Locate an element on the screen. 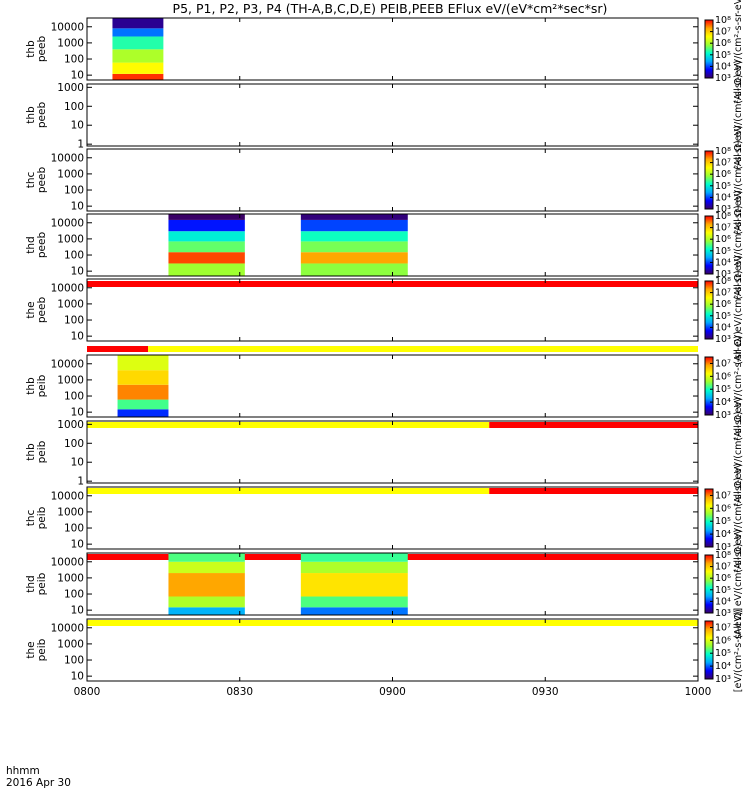  colorbar-tick-label: 10⁸ is located at coordinates (723, 216).